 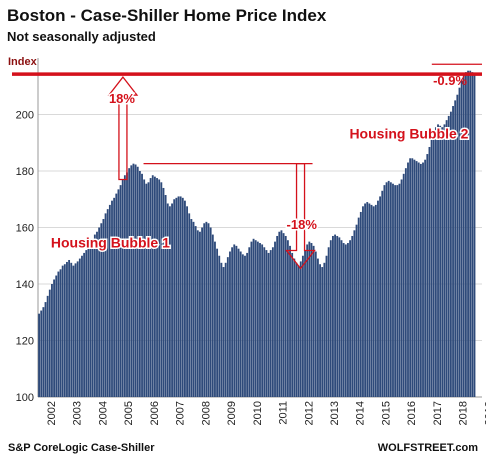 What do you see at coordinates (52, 413) in the screenshot?
I see `x-tick-label: 2002` at bounding box center [52, 413].